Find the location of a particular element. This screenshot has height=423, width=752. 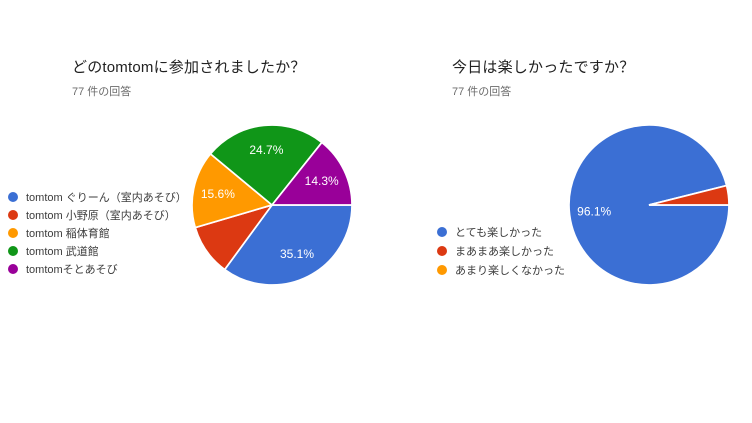

legend-label: とても楽しかった is located at coordinates (499, 232).